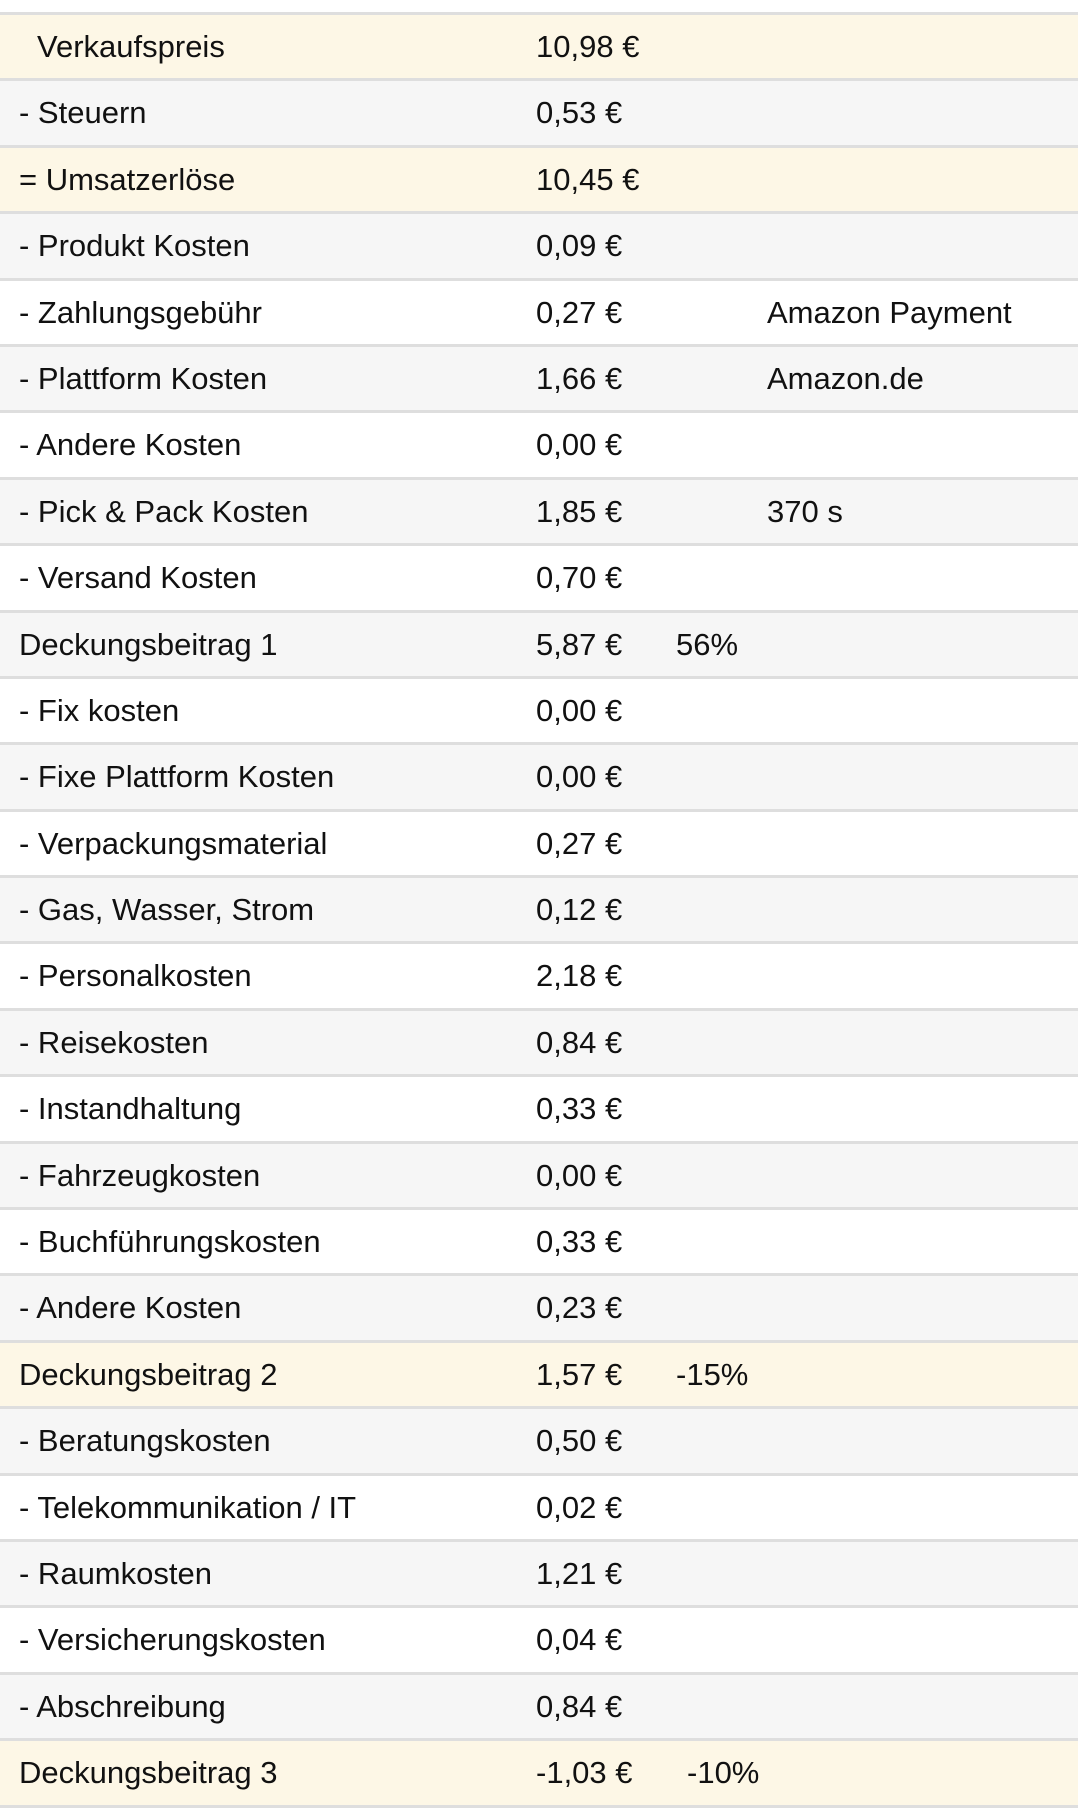 The height and width of the screenshot is (1814, 1081). Describe the element at coordinates (805, 511) in the screenshot. I see `row-note: 370 s` at that location.